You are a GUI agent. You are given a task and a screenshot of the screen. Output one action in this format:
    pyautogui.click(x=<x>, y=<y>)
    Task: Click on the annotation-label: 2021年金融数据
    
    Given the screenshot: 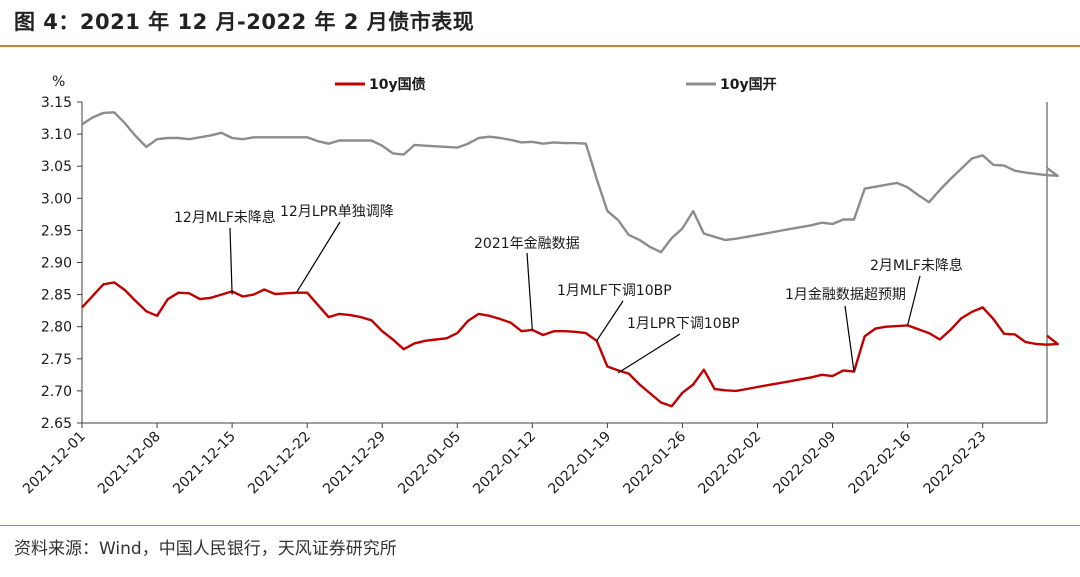 What is the action you would take?
    pyautogui.click(x=527, y=244)
    